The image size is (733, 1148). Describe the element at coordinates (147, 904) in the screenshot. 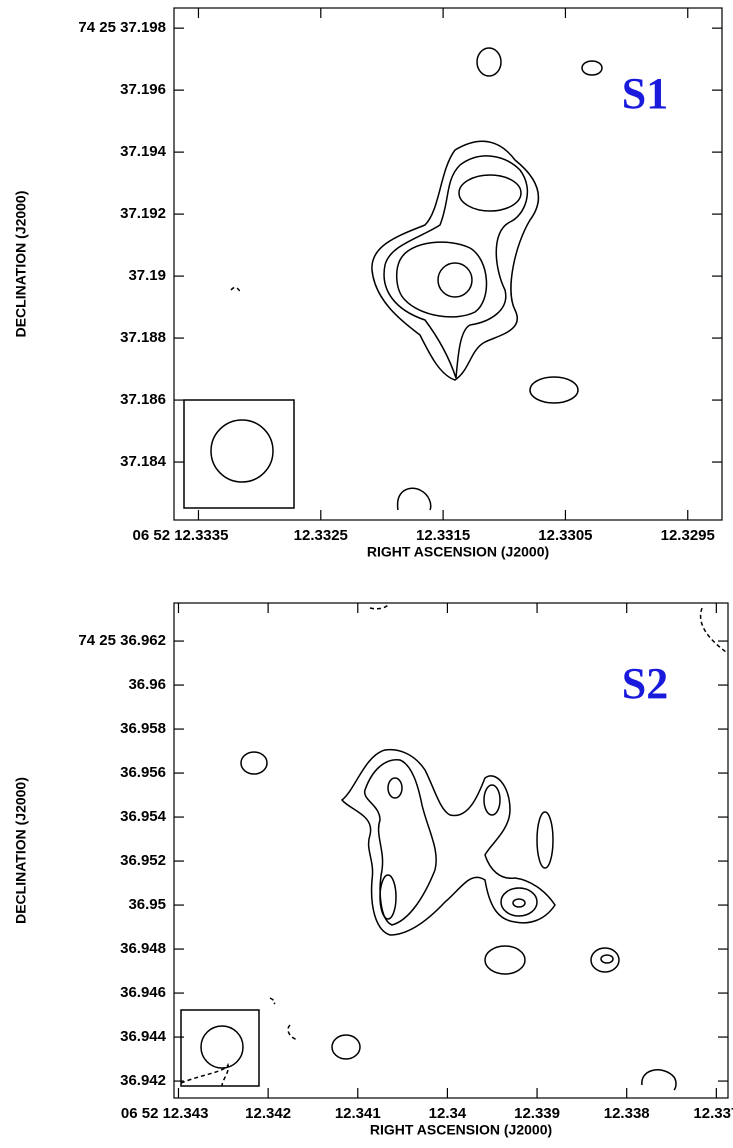

I see `y-tick-label: 36.95` at that location.